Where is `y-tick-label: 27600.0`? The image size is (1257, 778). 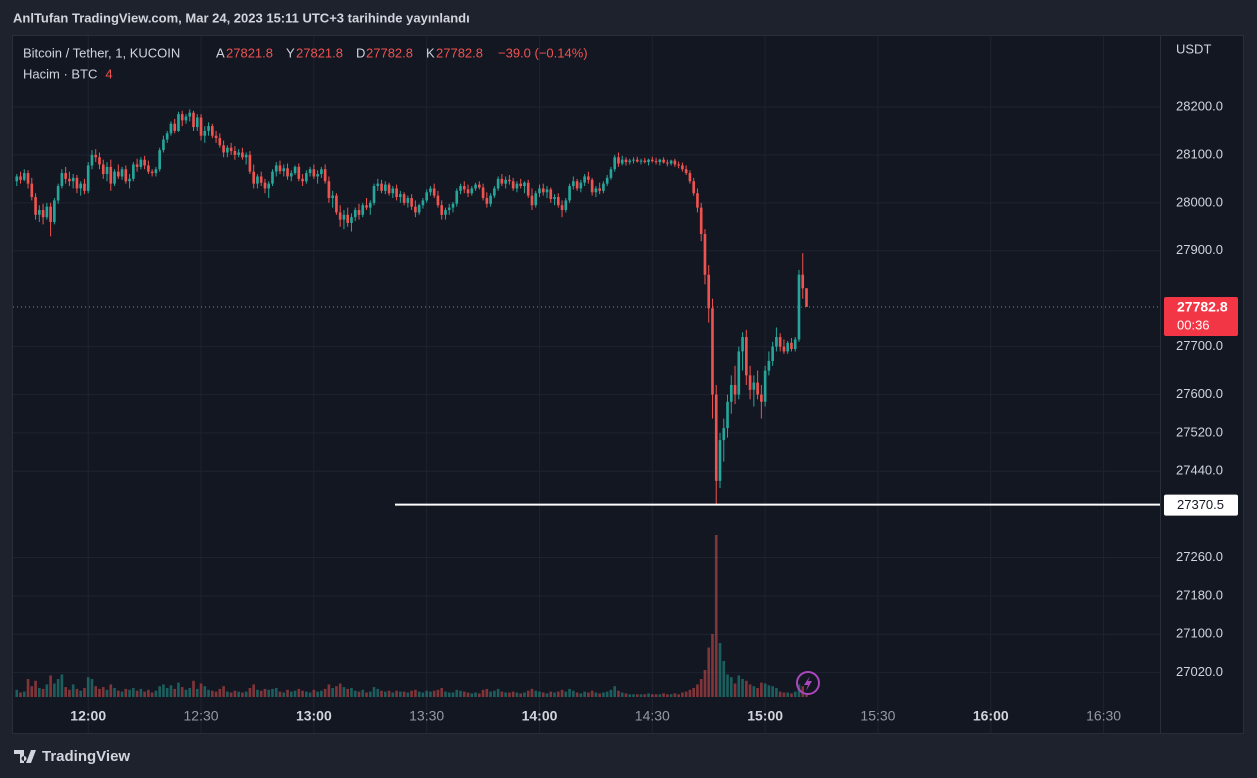 y-tick-label: 27600.0 is located at coordinates (1199, 393).